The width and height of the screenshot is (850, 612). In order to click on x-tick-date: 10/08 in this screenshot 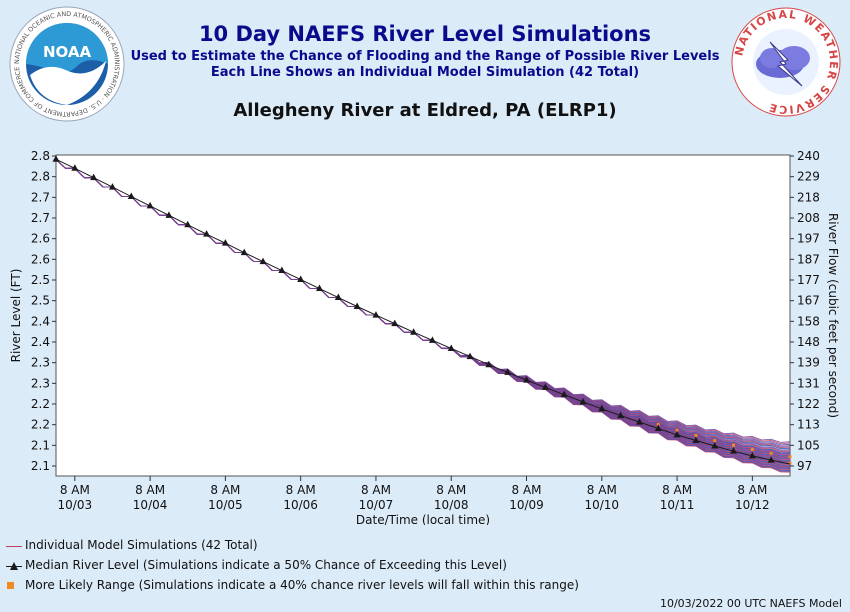, I will do `click(451, 505)`.